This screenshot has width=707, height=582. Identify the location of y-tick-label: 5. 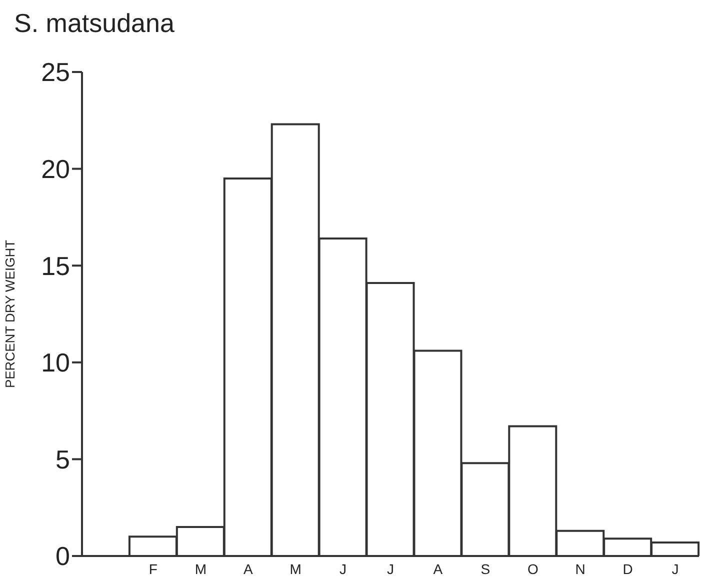
(63, 459).